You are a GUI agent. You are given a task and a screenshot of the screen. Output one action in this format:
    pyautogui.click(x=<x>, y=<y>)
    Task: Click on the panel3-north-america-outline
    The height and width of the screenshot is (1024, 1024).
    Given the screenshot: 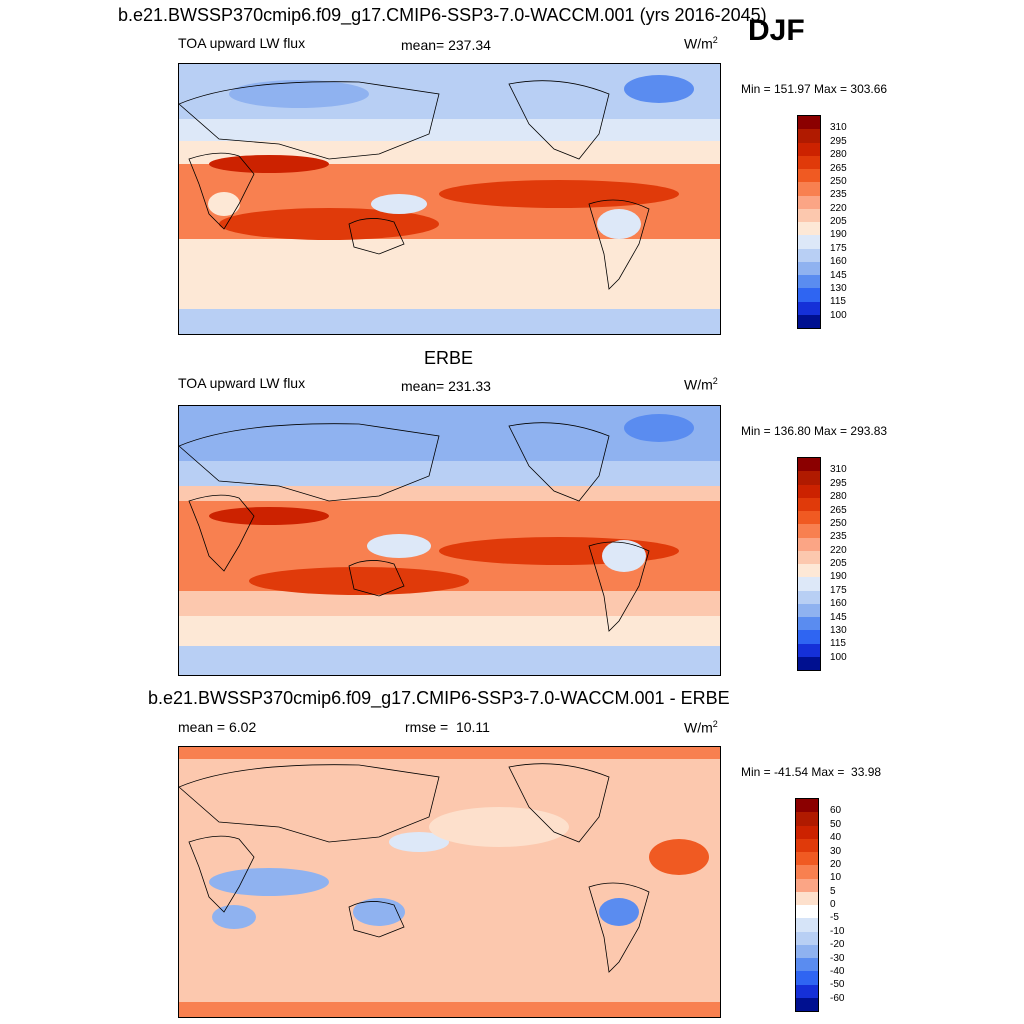 What is the action you would take?
    pyautogui.click(x=559, y=803)
    